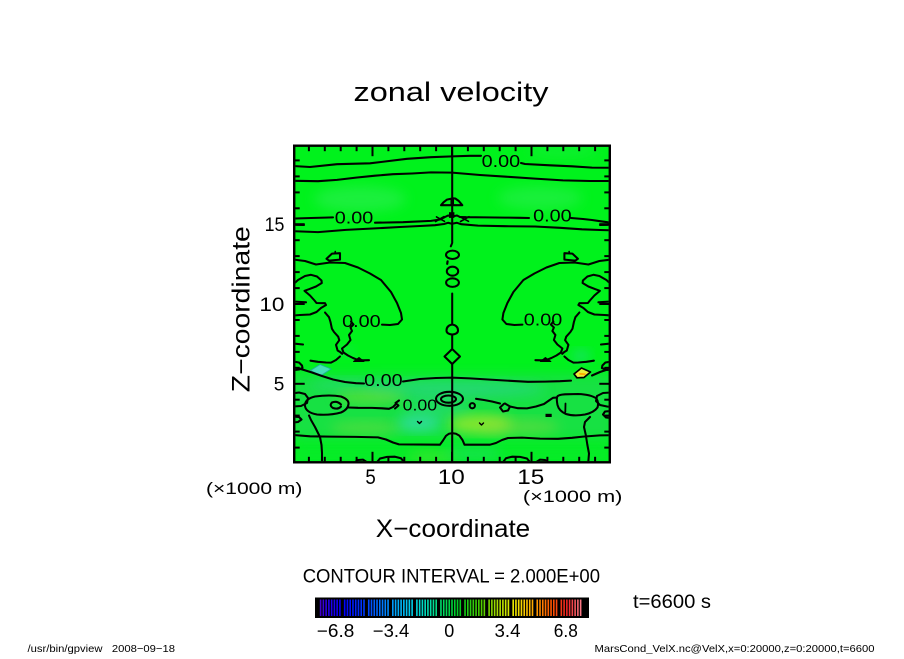  I want to click on svg-text: 0, so click(449, 631).